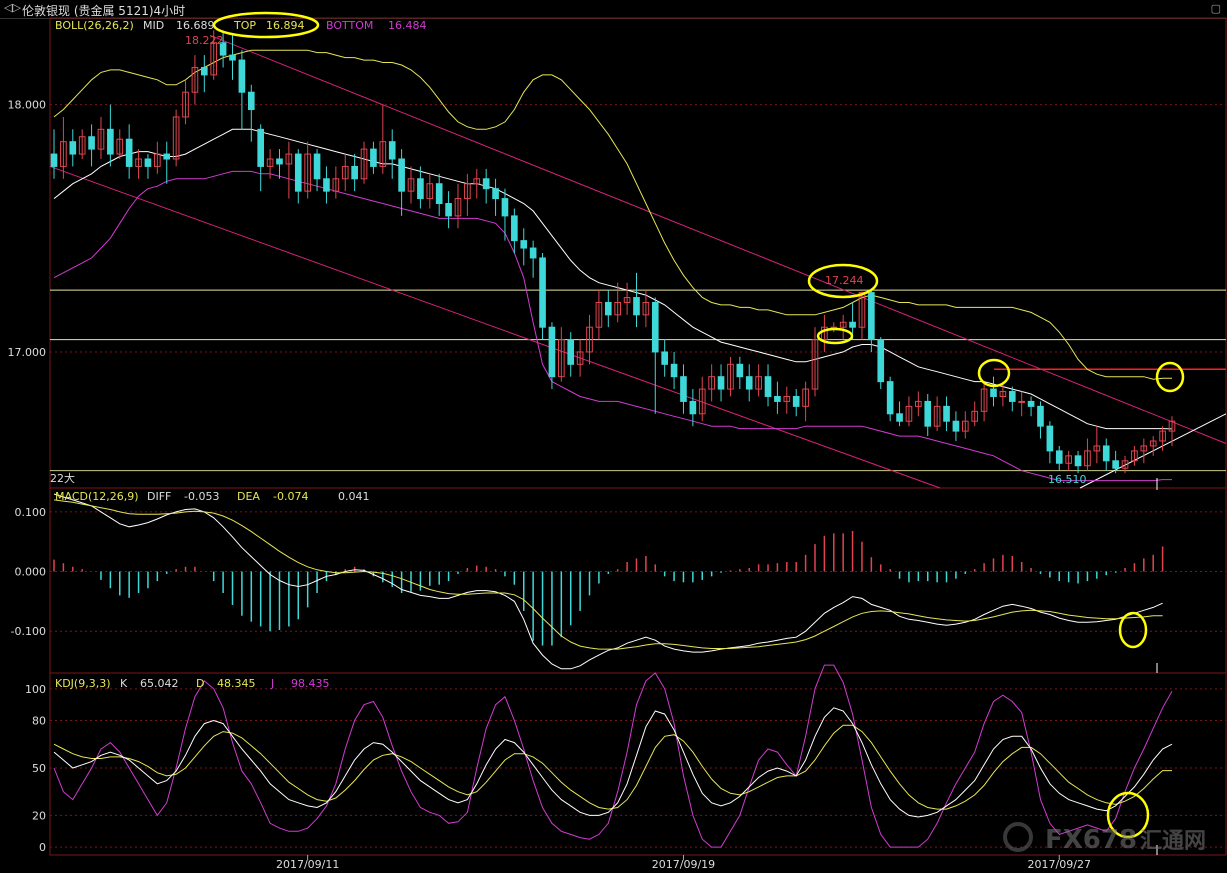 The width and height of the screenshot is (1227, 873). I want to click on arrows-icon: ◁▷, so click(12, 7).